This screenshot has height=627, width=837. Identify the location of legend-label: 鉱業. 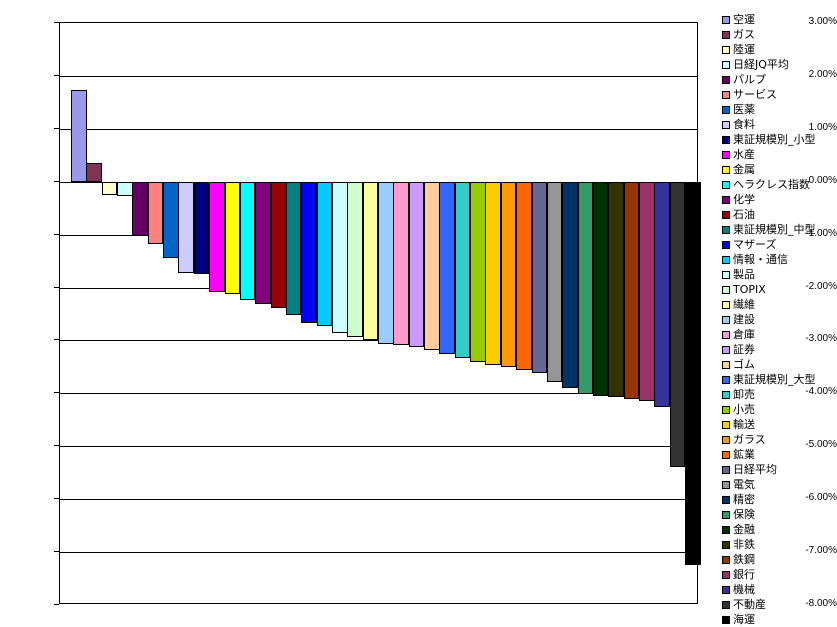
(744, 454).